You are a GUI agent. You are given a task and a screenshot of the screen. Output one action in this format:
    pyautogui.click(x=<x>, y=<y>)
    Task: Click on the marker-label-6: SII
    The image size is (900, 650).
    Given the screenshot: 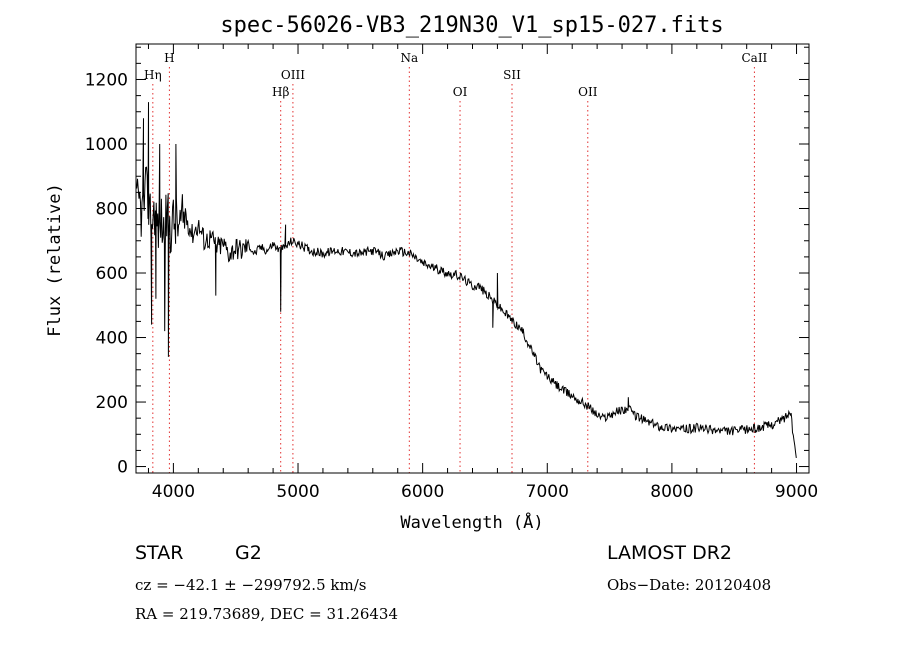 What is the action you would take?
    pyautogui.click(x=512, y=75)
    